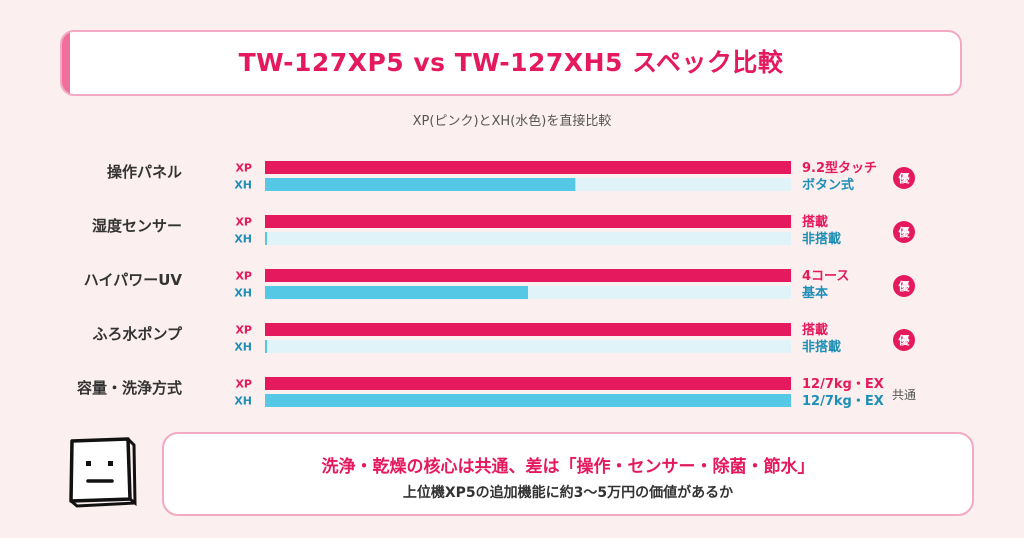 The height and width of the screenshot is (538, 1024). Describe the element at coordinates (66, 63) in the screenshot. I see `title-accent` at that location.